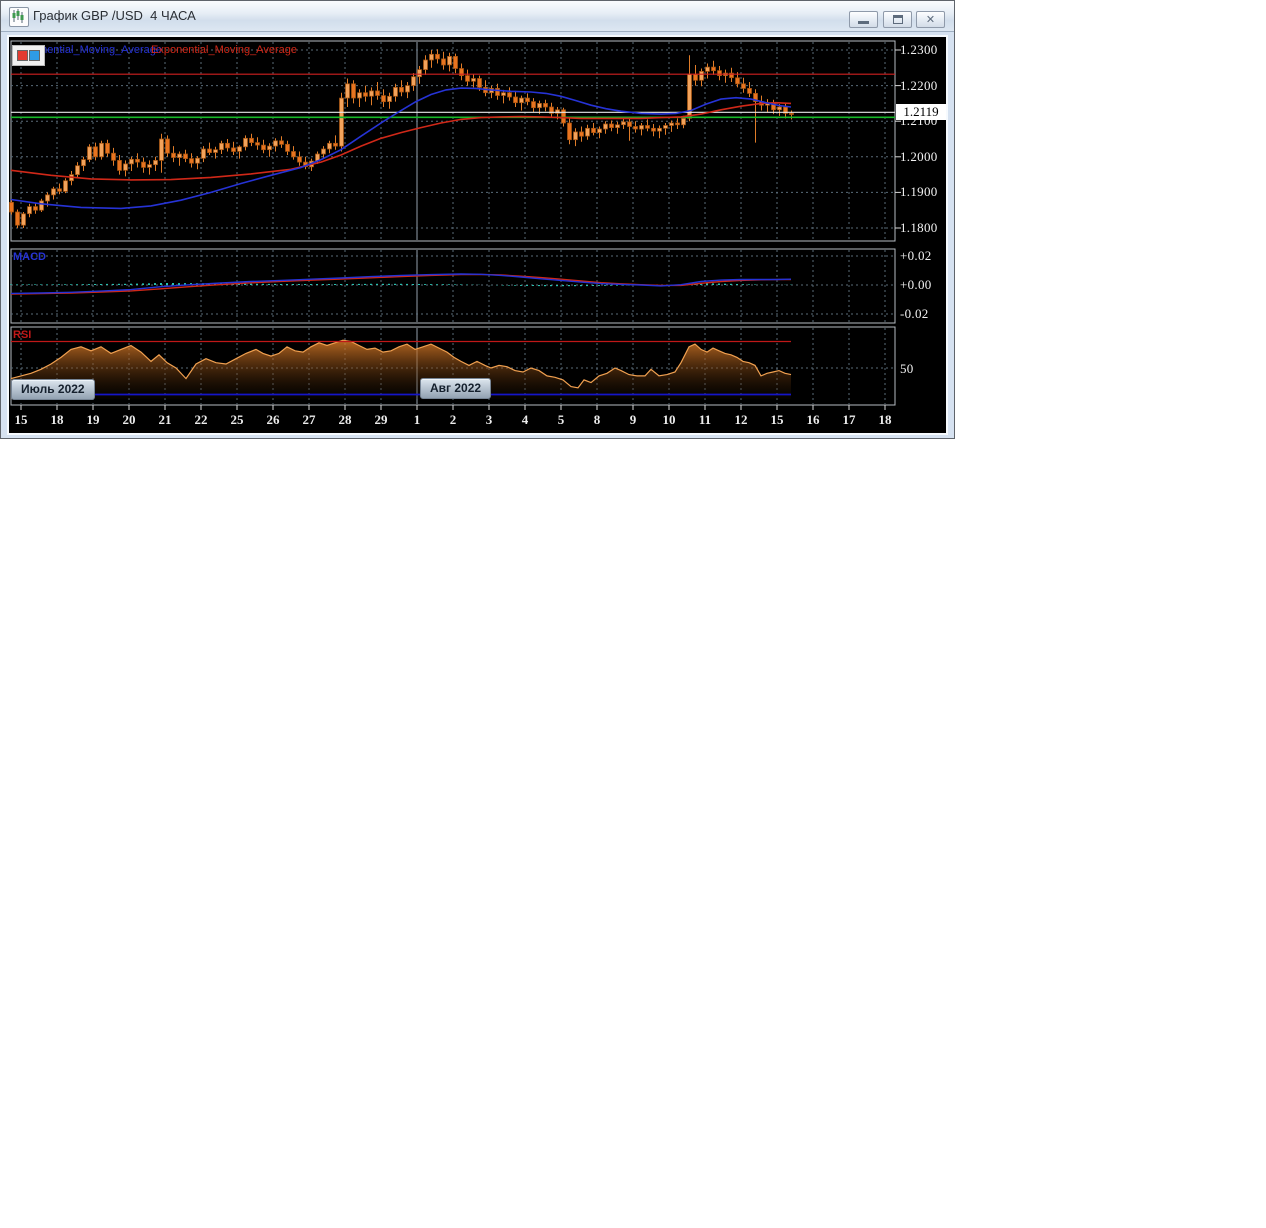  What do you see at coordinates (22, 335) in the screenshot?
I see `rsi-panel-label: RSI` at bounding box center [22, 335].